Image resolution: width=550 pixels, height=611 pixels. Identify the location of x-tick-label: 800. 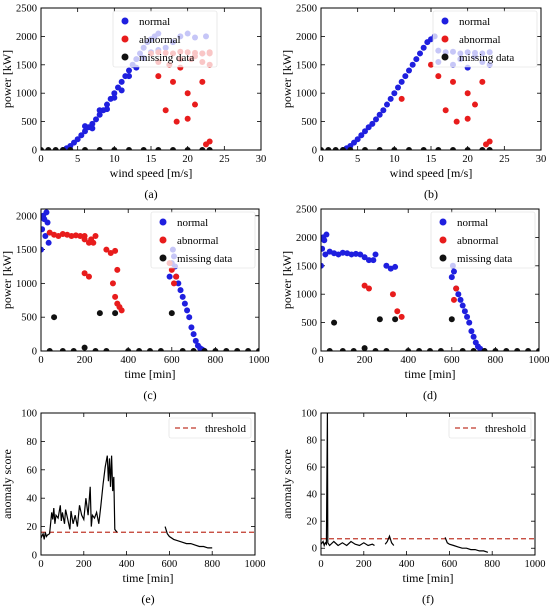
(216, 360).